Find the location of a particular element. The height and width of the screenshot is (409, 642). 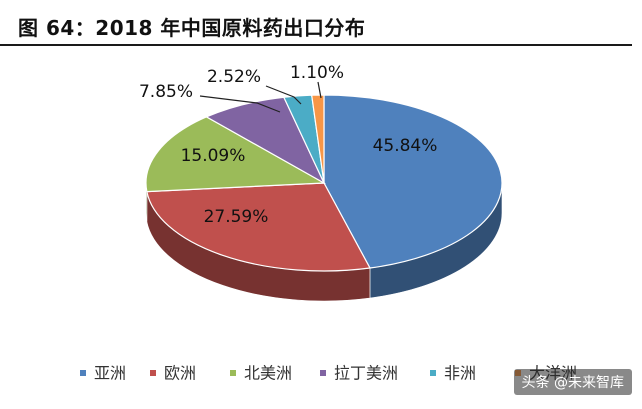

data-label-北美洲: 15.09% is located at coordinates (213, 156).